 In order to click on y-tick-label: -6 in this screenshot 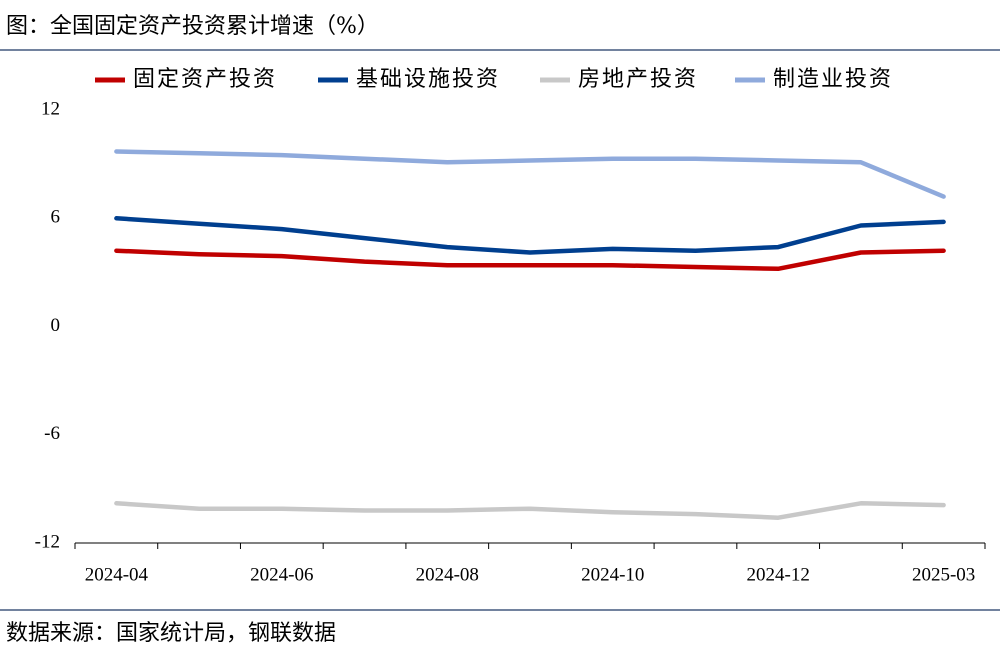, I will do `click(52, 433)`.